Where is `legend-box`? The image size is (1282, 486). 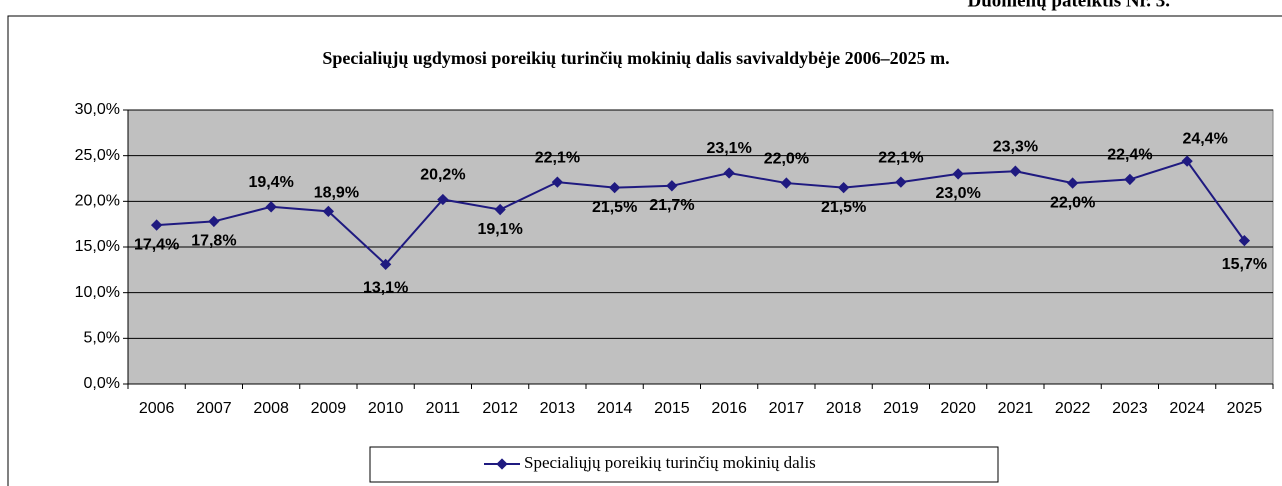 legend-box is located at coordinates (684, 464).